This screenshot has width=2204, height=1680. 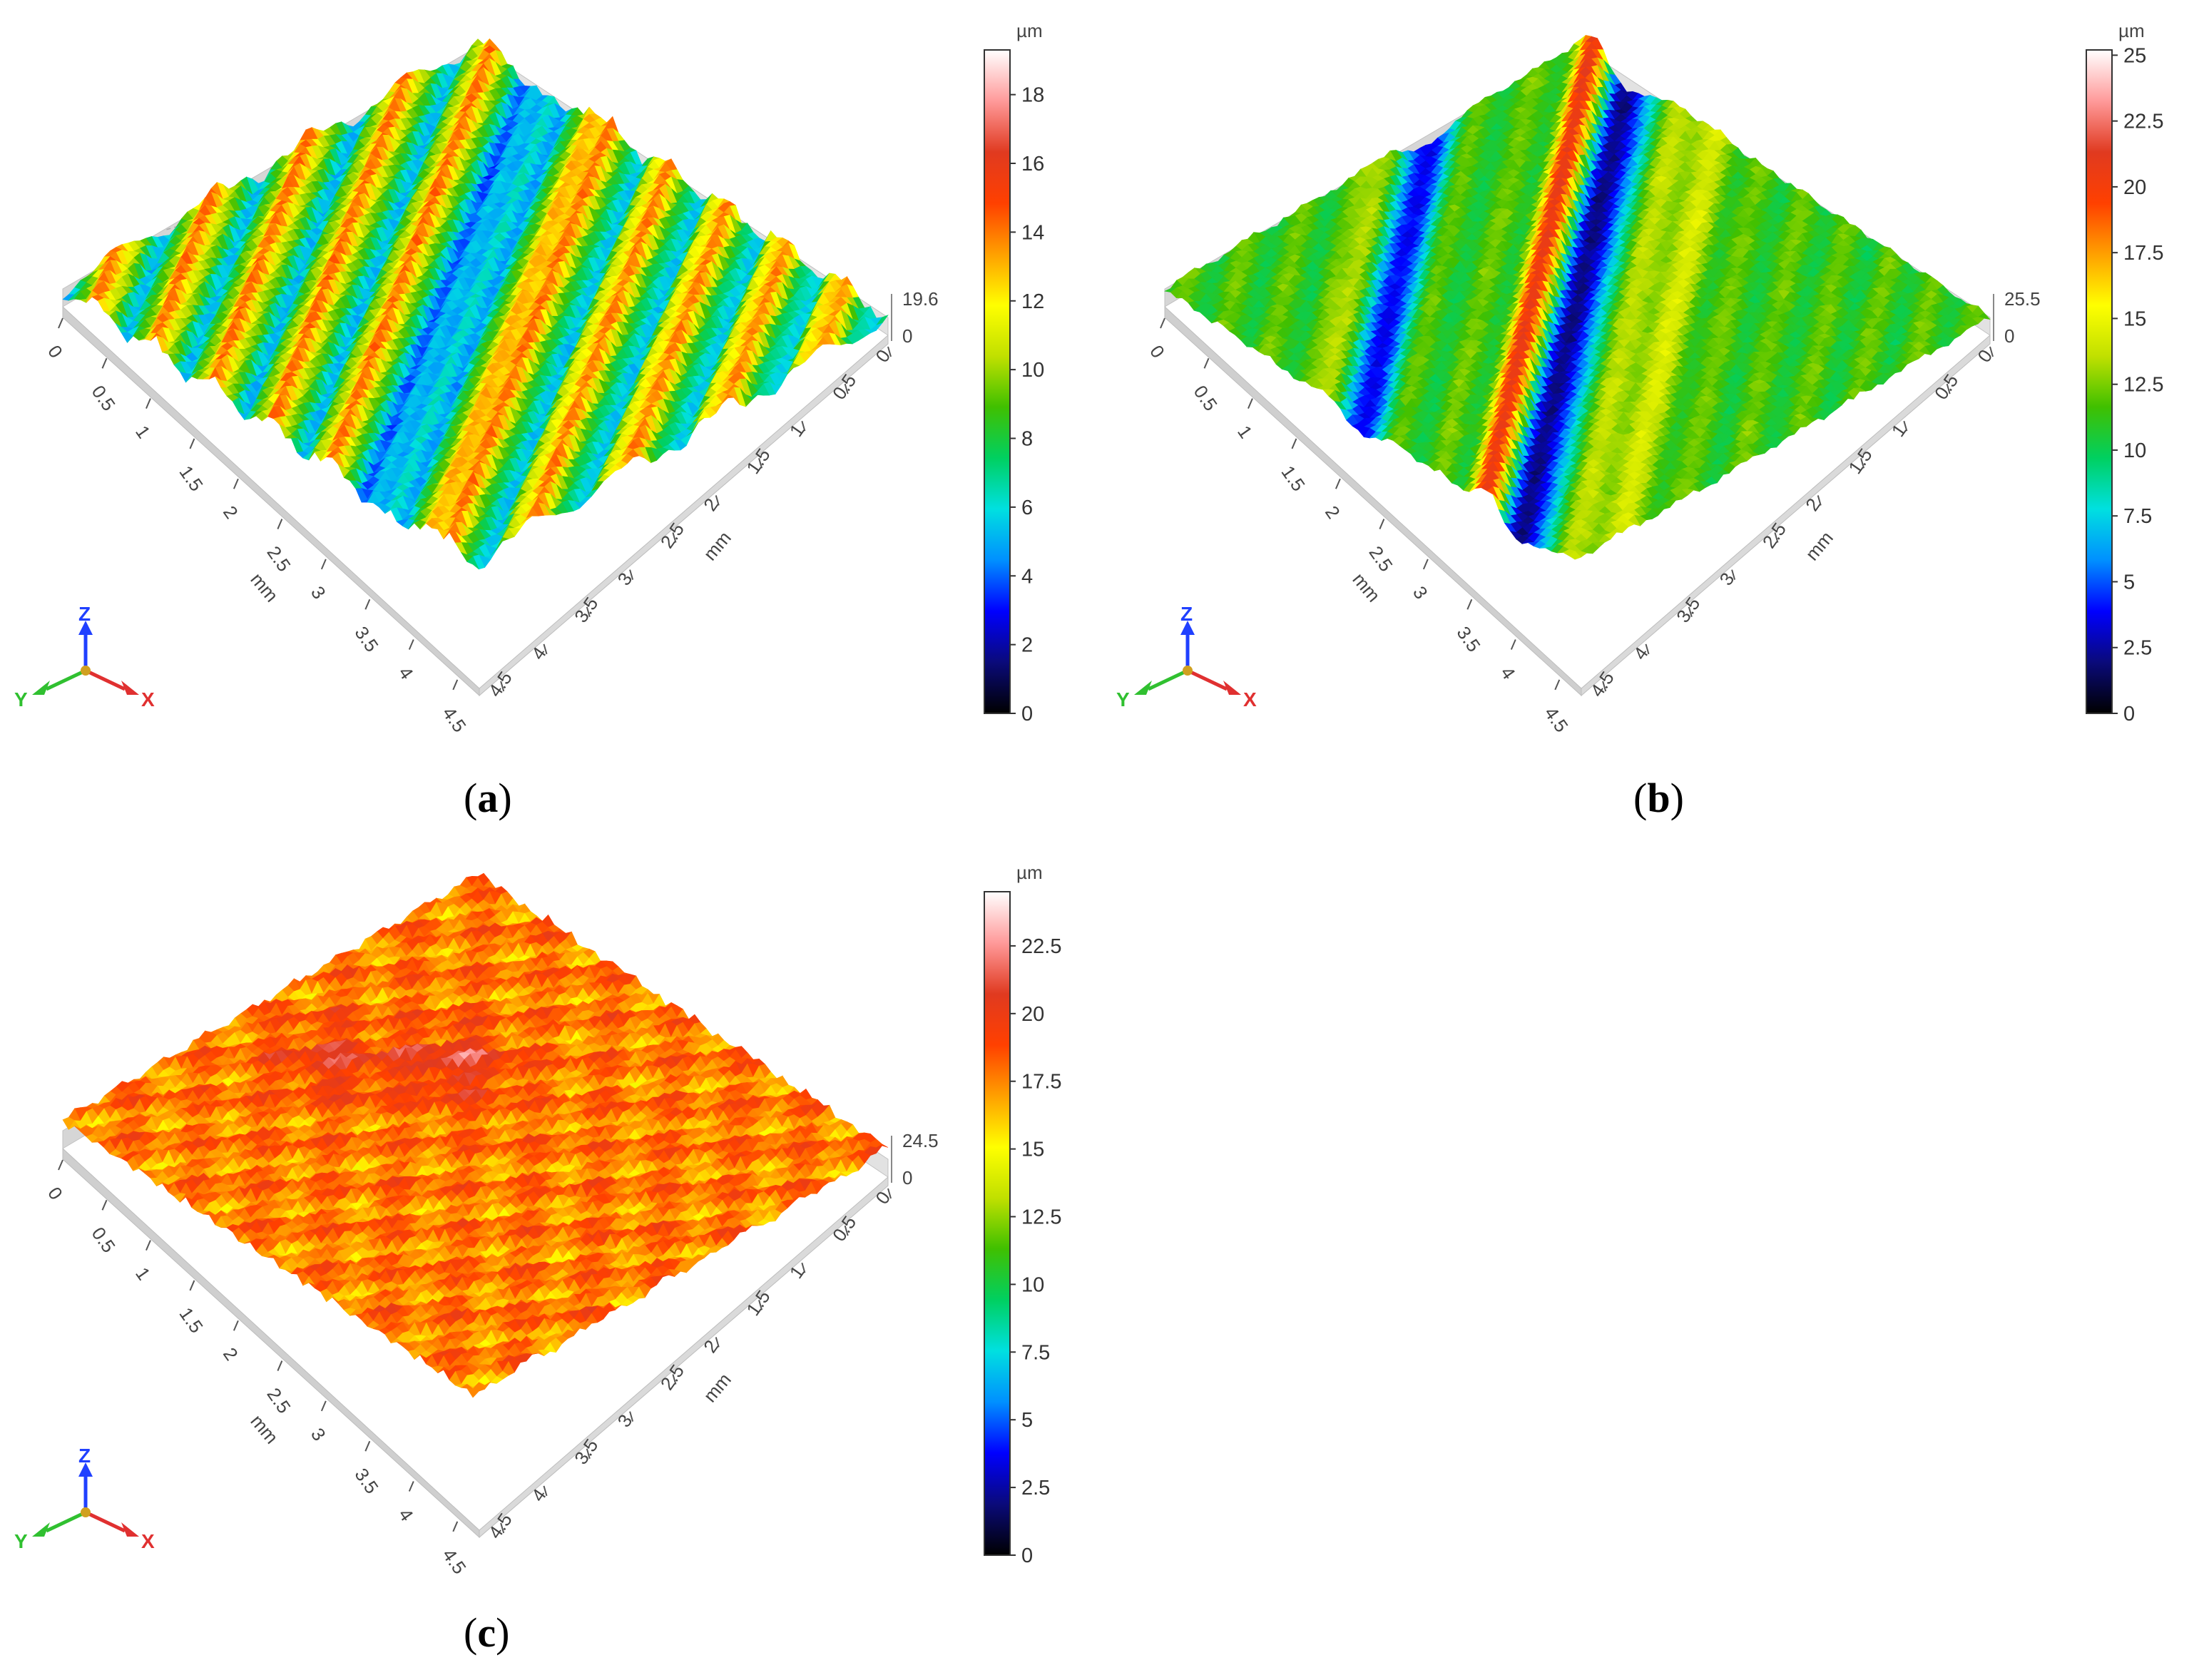 What do you see at coordinates (500, 684) in the screenshot?
I see `x-axis-tick-label: 4.5` at bounding box center [500, 684].